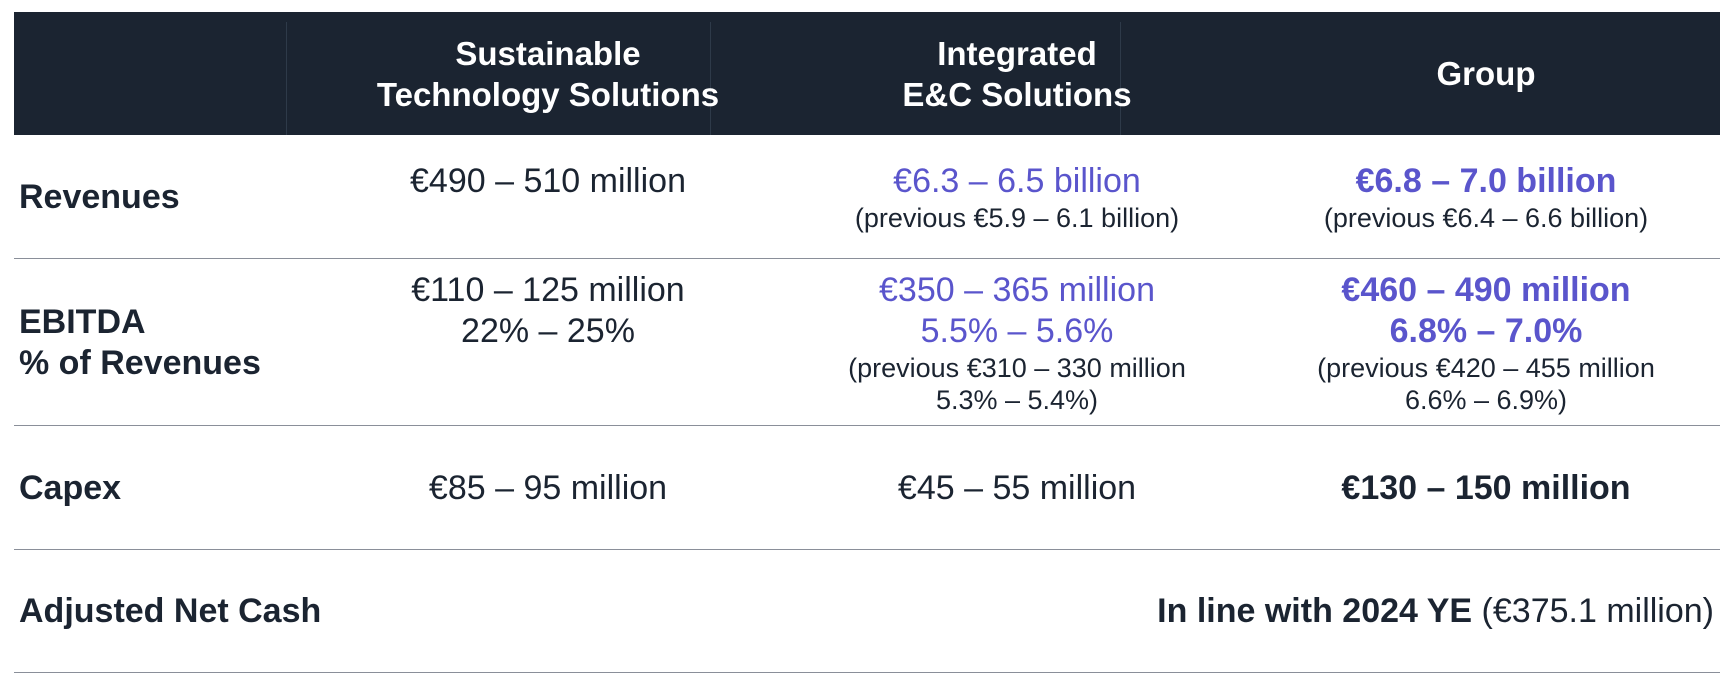 This screenshot has width=1732, height=688. I want to click on row-label-ebitda: EBITDA % of Revenues, so click(140, 343).